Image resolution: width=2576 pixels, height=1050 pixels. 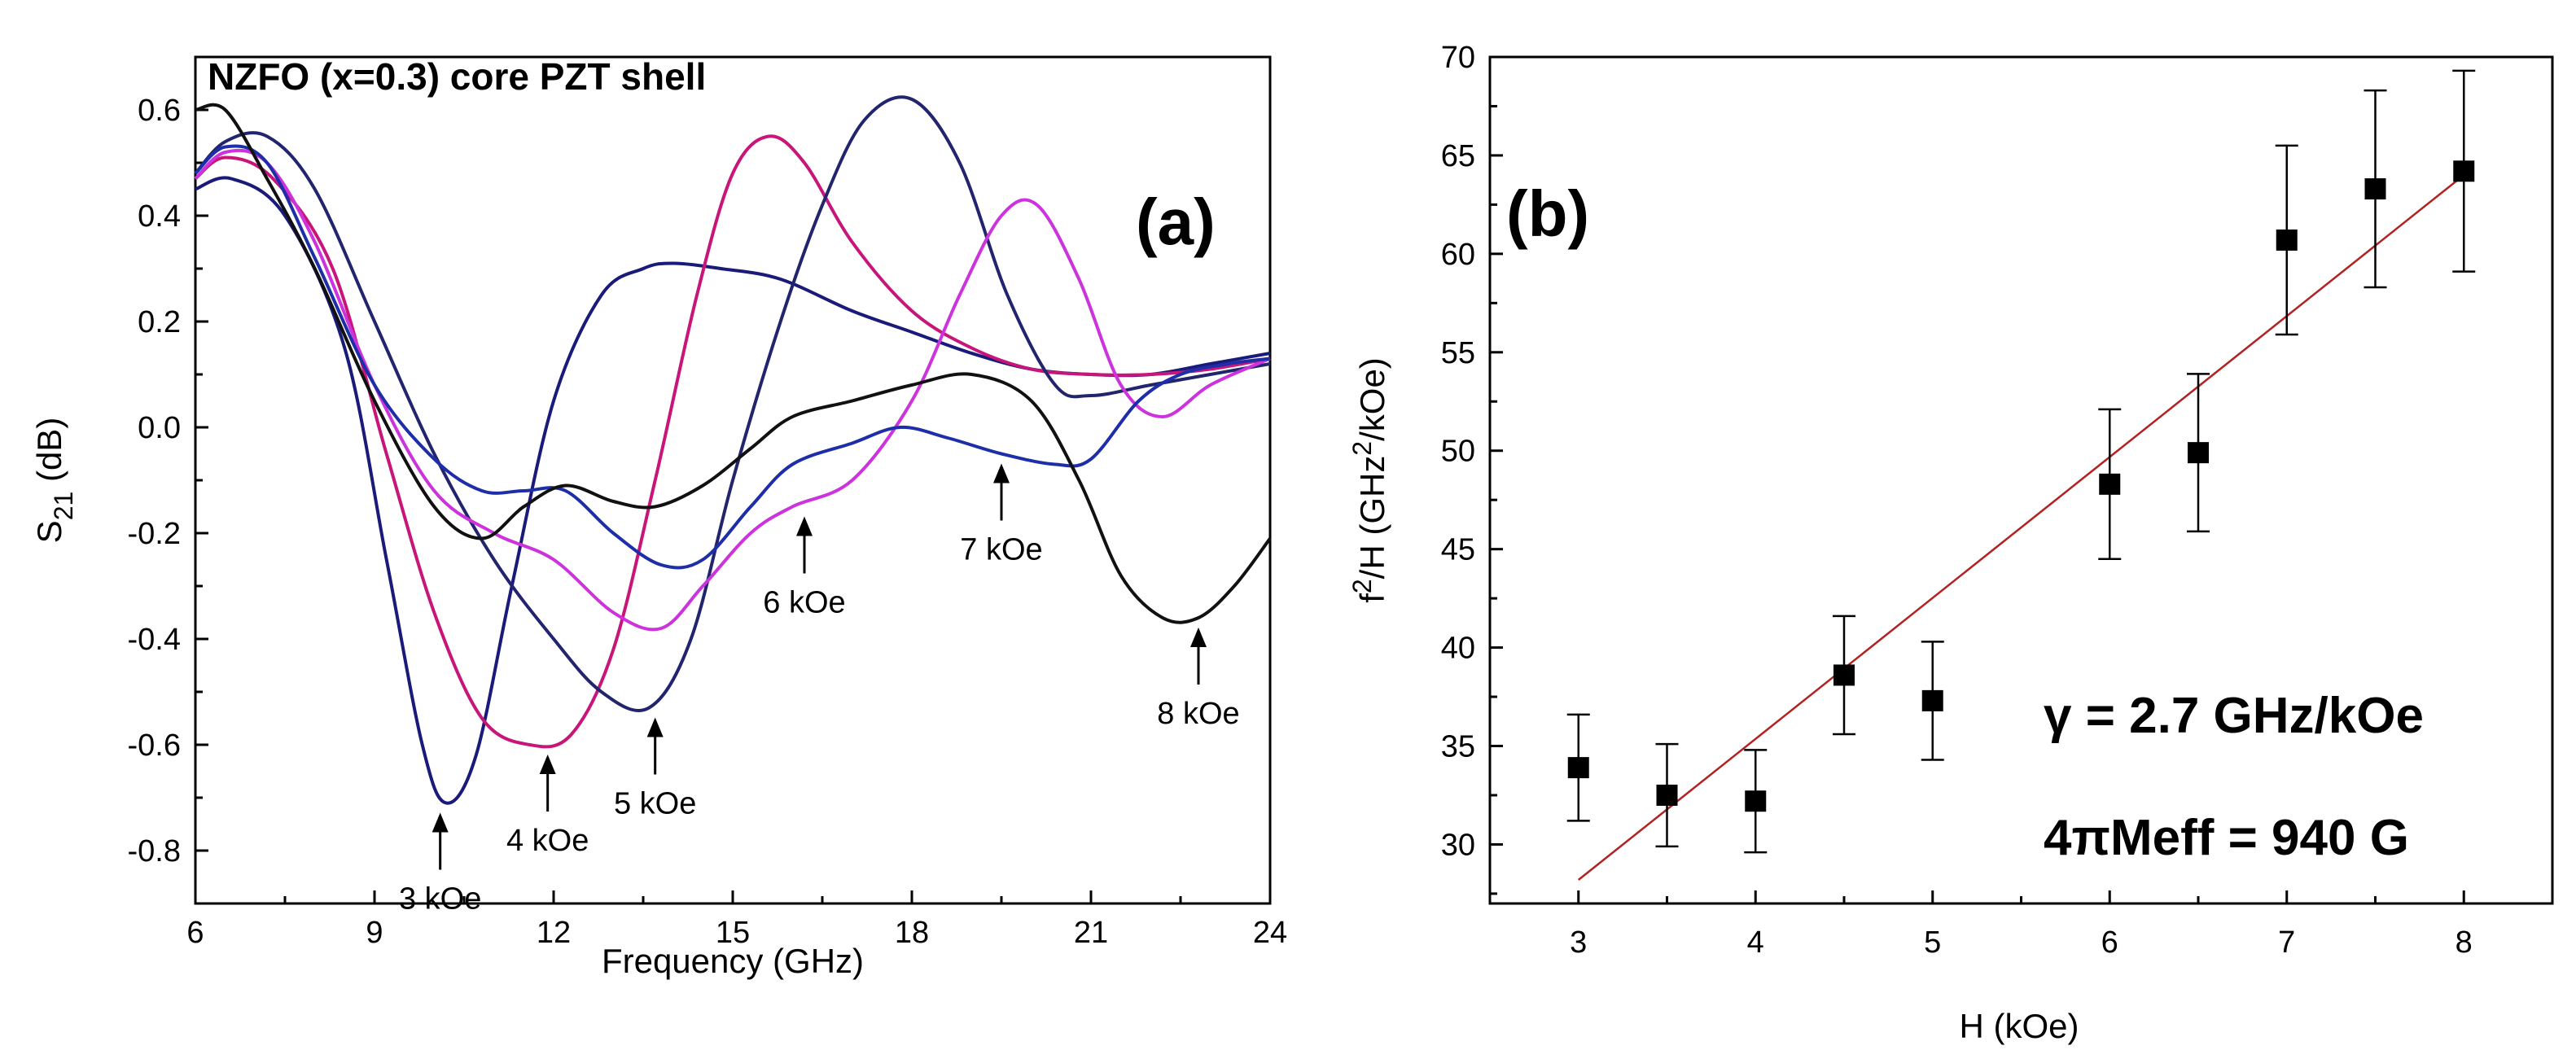 I want to click on panel-a-label: (a), so click(x=1176, y=222).